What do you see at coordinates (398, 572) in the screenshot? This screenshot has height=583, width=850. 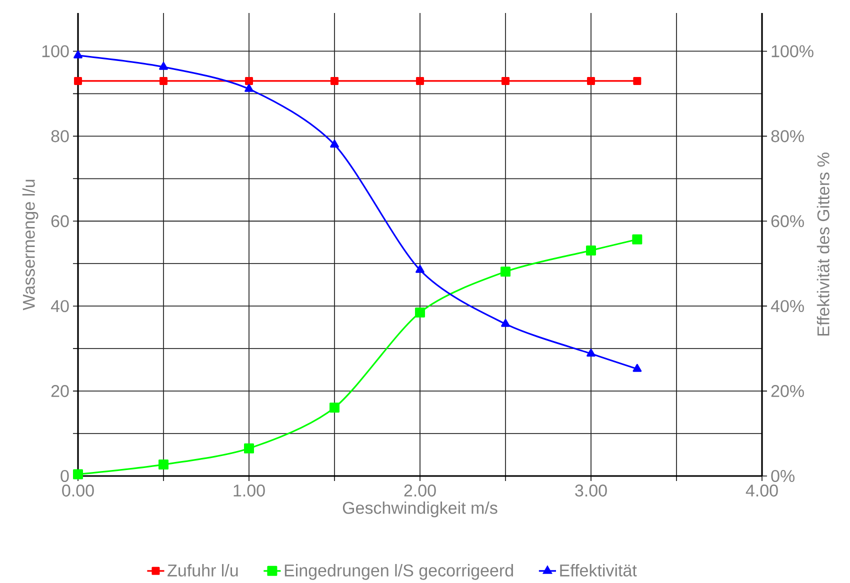 I see `legend-label: Eingedrungen l/S gecorrigeerd` at bounding box center [398, 572].